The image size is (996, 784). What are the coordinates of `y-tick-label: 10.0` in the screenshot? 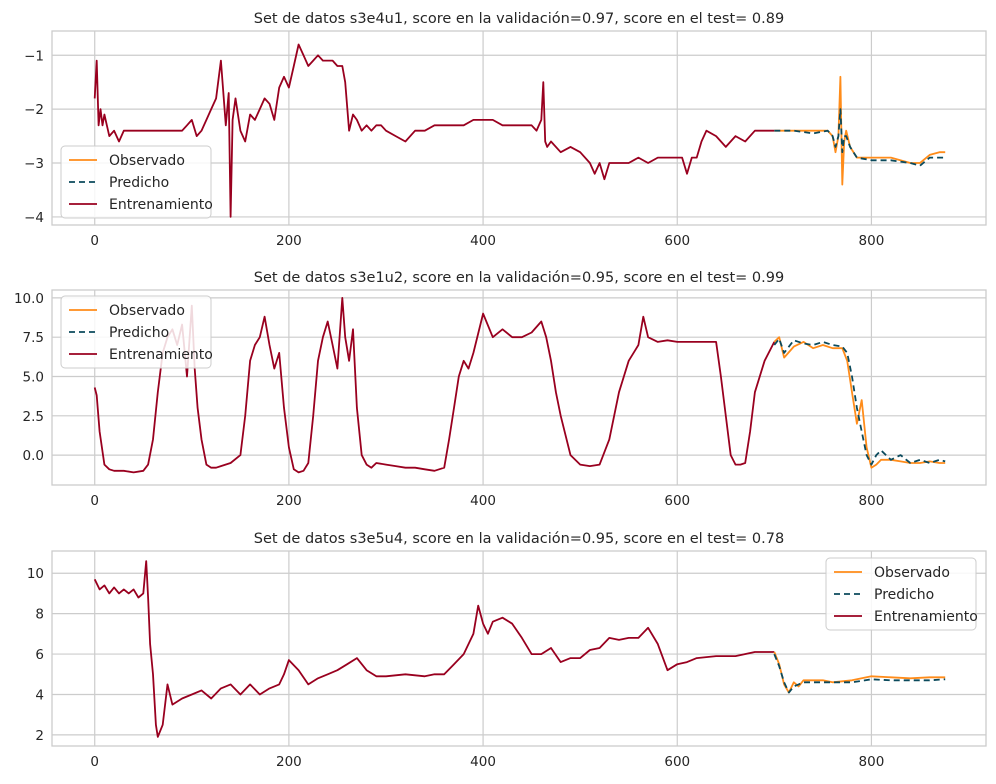 It's located at (29, 299).